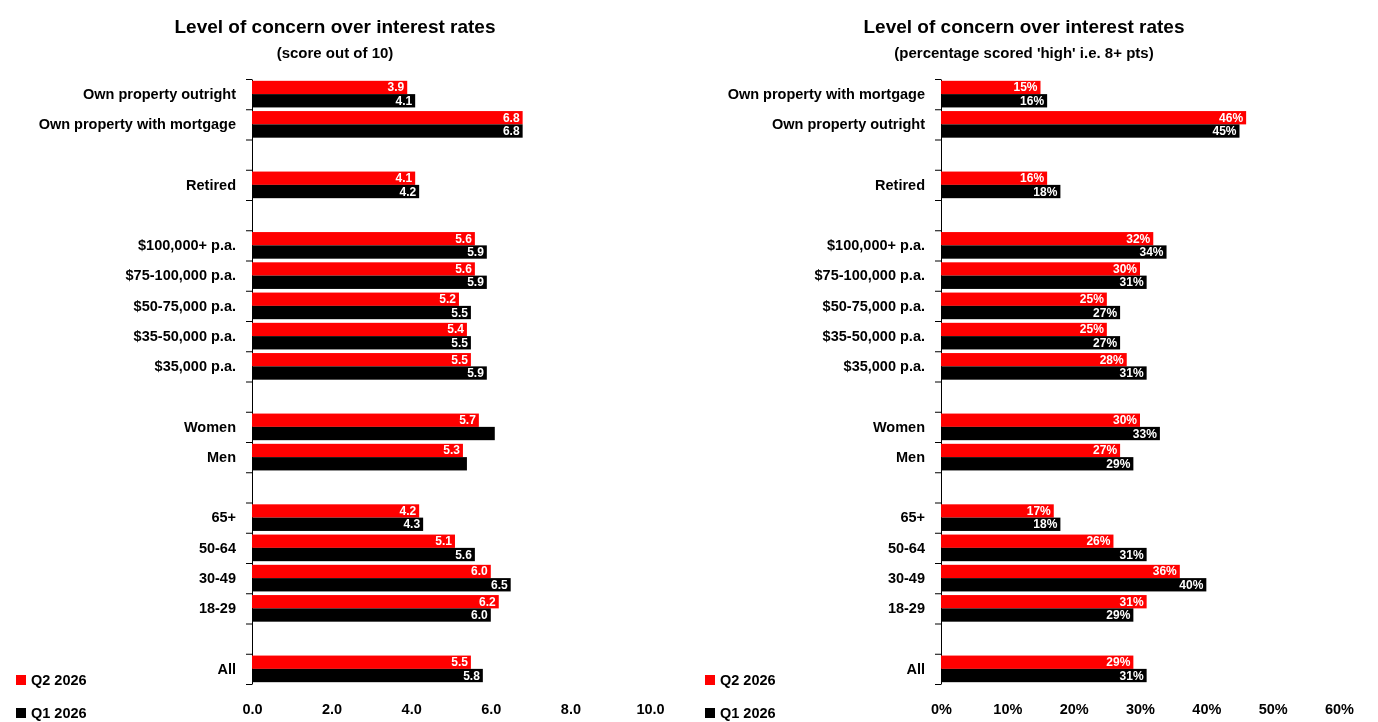 This screenshot has height=722, width=1378. What do you see at coordinates (650, 709) in the screenshot?
I see `x-tick-label: 10.0` at bounding box center [650, 709].